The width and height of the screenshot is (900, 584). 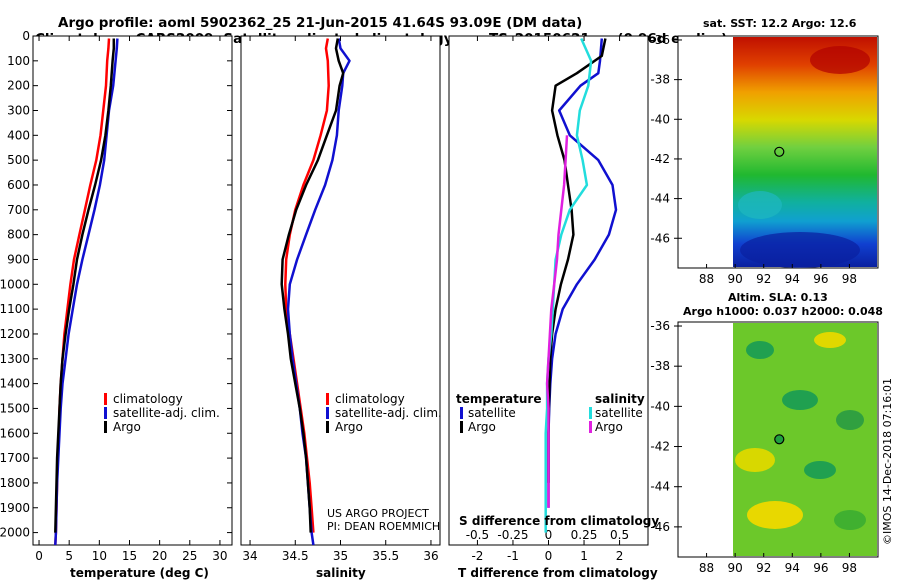 What do you see at coordinates (660, 406) in the screenshot?
I see `sla-map-lat-label: -40` at bounding box center [660, 406].